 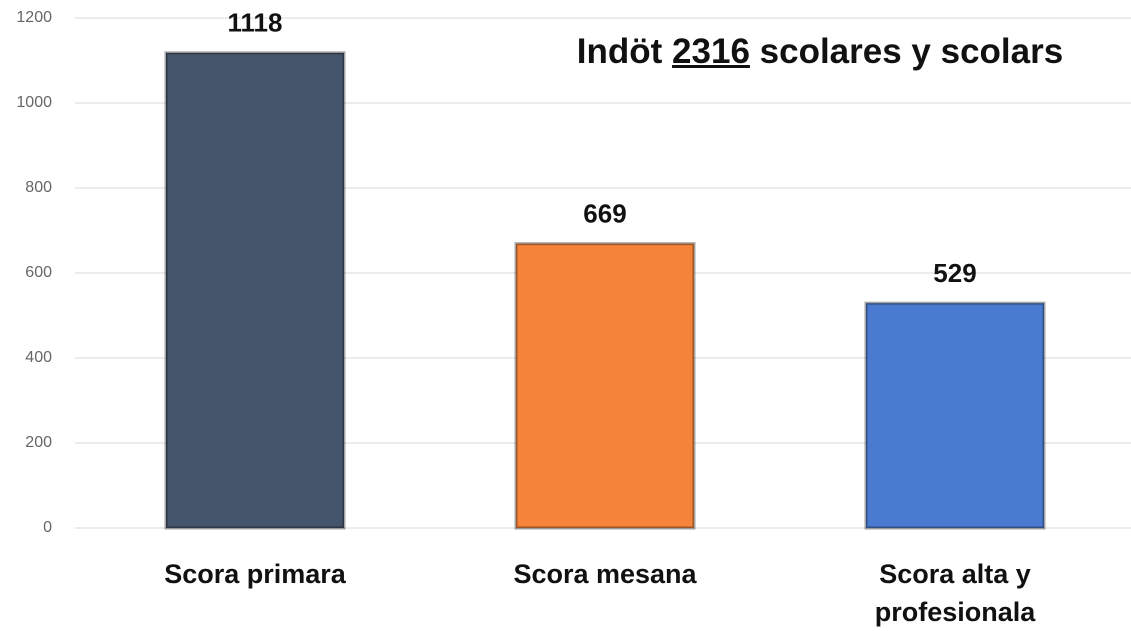 What do you see at coordinates (34, 102) in the screenshot?
I see `y-tick-label: 1000` at bounding box center [34, 102].